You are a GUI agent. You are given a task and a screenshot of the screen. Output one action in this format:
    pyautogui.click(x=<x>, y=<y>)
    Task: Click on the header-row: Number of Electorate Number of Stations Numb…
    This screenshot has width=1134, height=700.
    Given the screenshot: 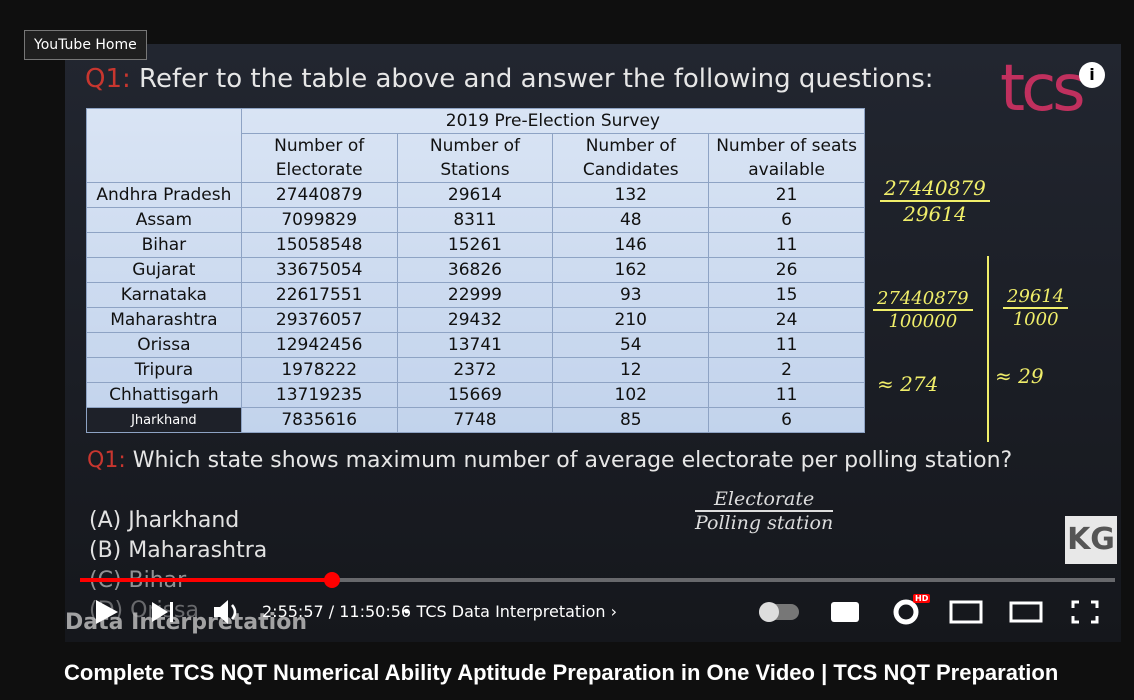 What is the action you would take?
    pyautogui.click(x=476, y=158)
    